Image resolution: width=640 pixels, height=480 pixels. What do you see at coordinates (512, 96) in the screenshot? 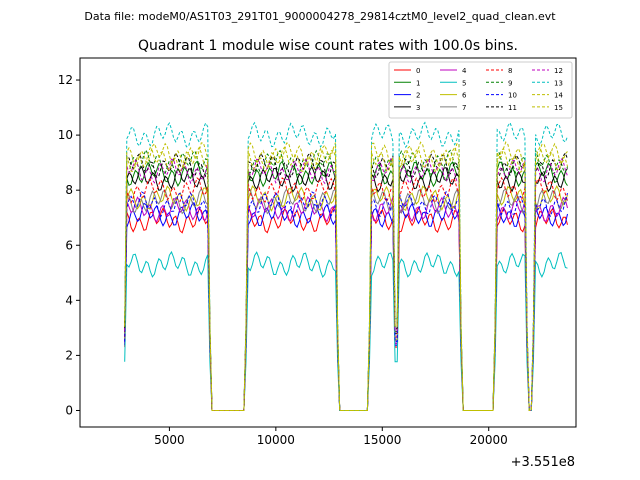
I see `legend-label-10: 10` at bounding box center [512, 96].